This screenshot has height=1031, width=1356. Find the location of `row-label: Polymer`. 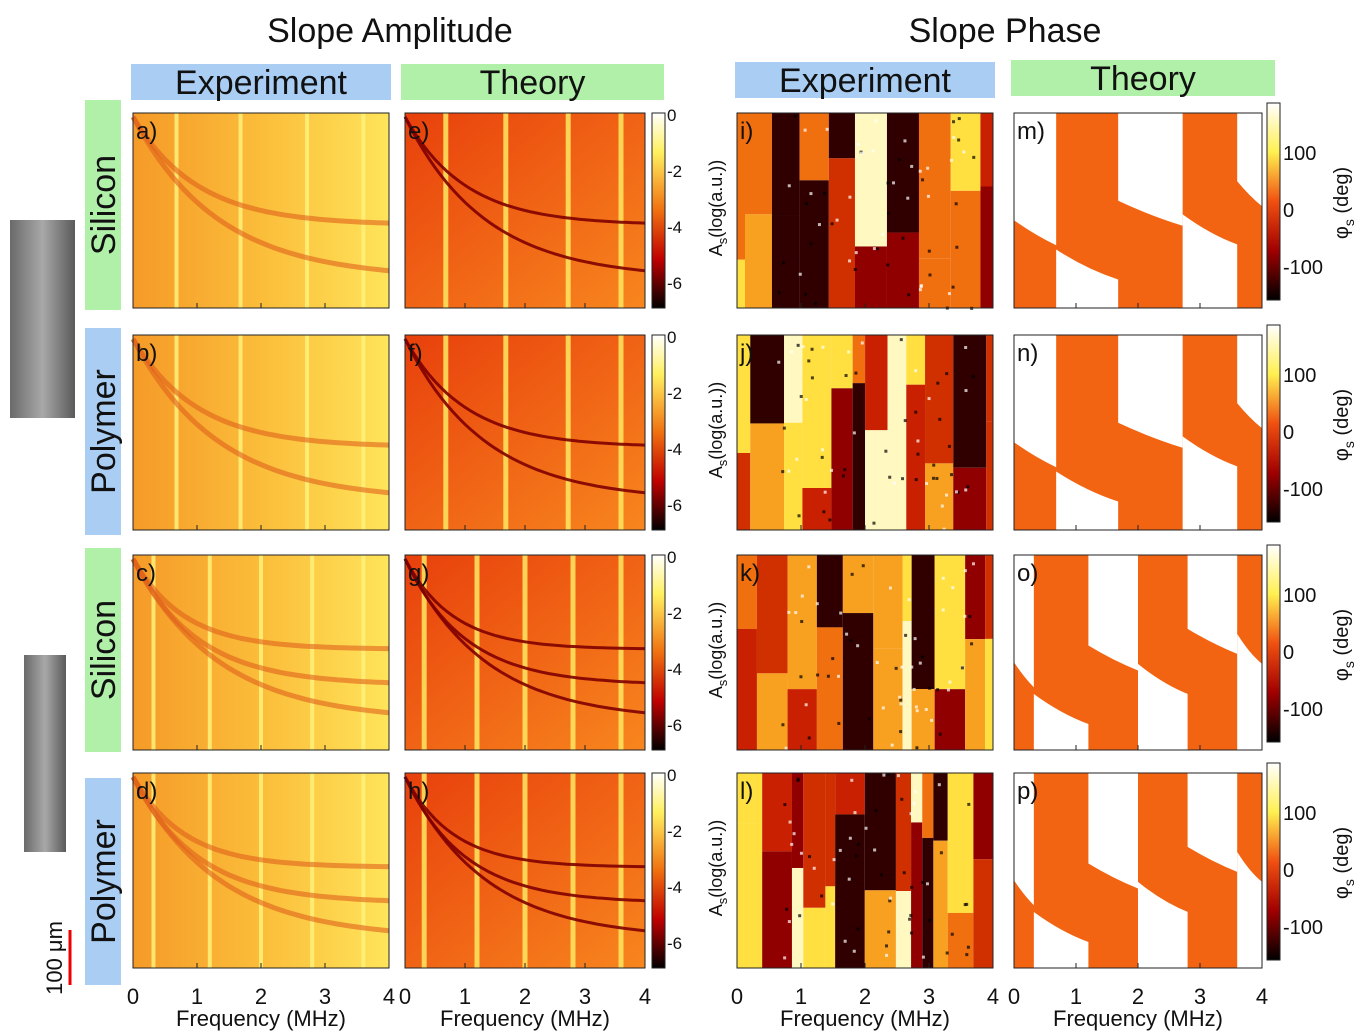

row-label: Polymer is located at coordinates (104, 881).